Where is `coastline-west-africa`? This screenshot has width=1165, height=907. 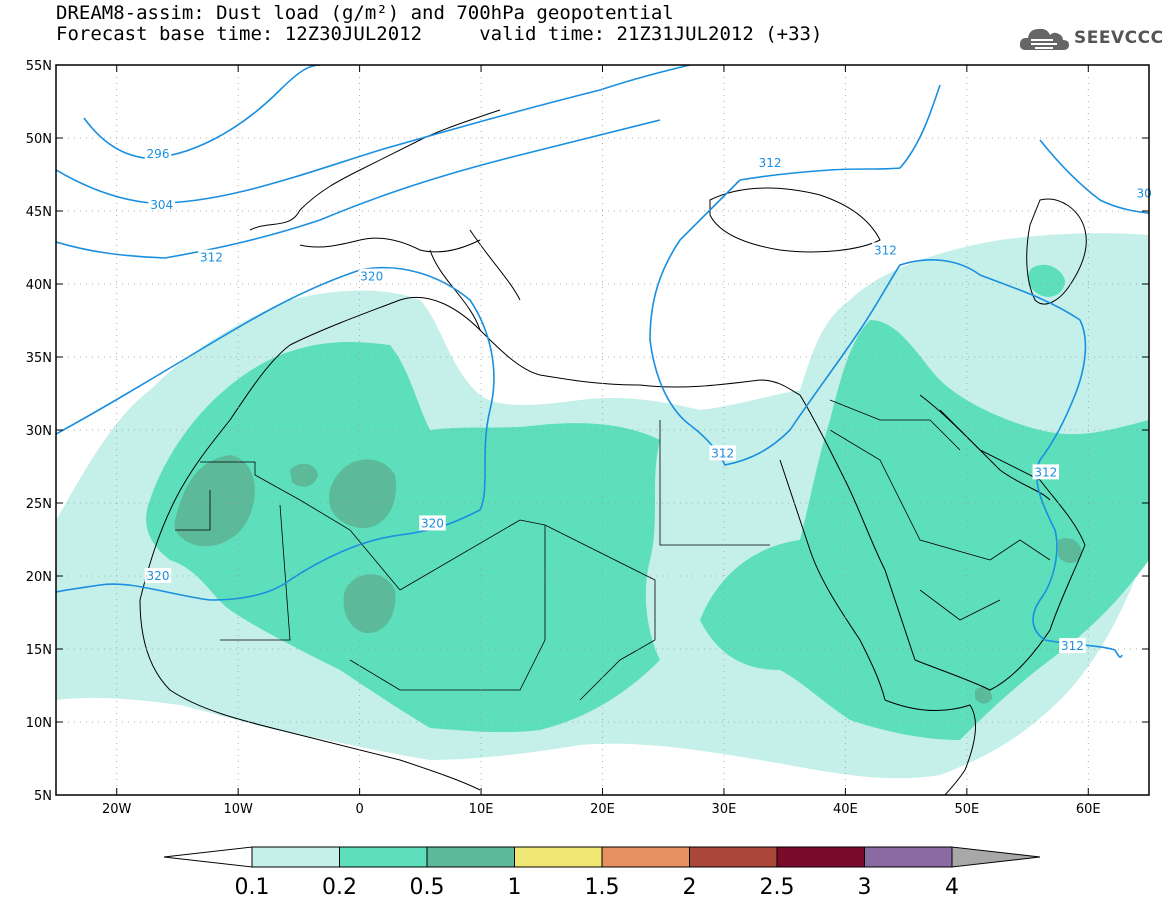 coastline-west-africa is located at coordinates (310, 567).